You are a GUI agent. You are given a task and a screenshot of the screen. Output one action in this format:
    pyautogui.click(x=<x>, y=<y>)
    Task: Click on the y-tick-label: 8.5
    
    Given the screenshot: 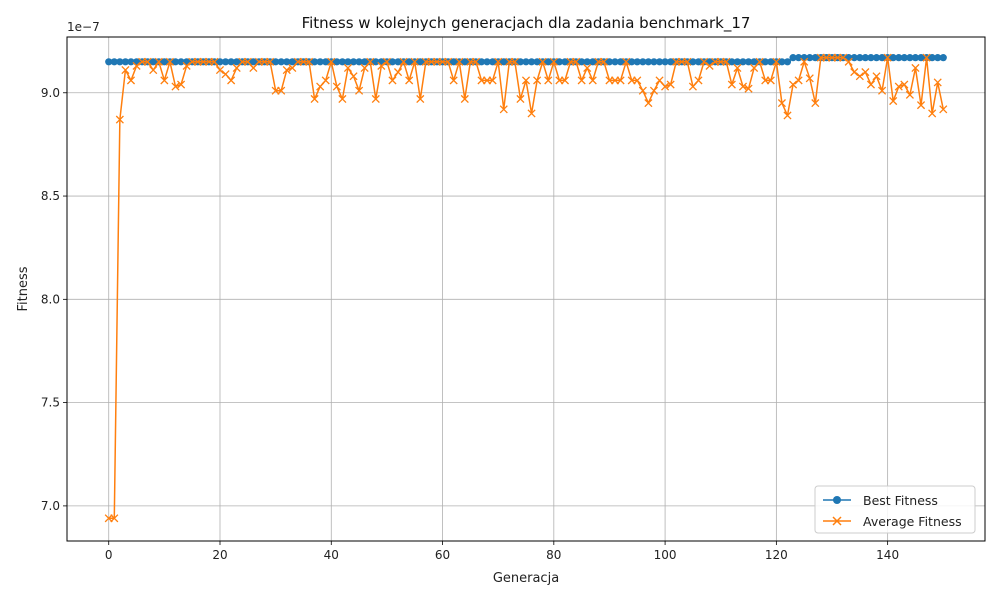 What is the action you would take?
    pyautogui.click(x=50, y=196)
    